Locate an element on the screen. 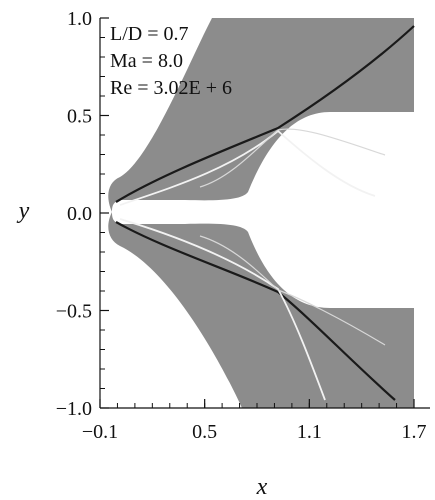 This screenshot has height=500, width=435. annotations: L/D = 0.7 Ma = 8.0 Re = 3.02E + 6 is located at coordinates (171, 61).